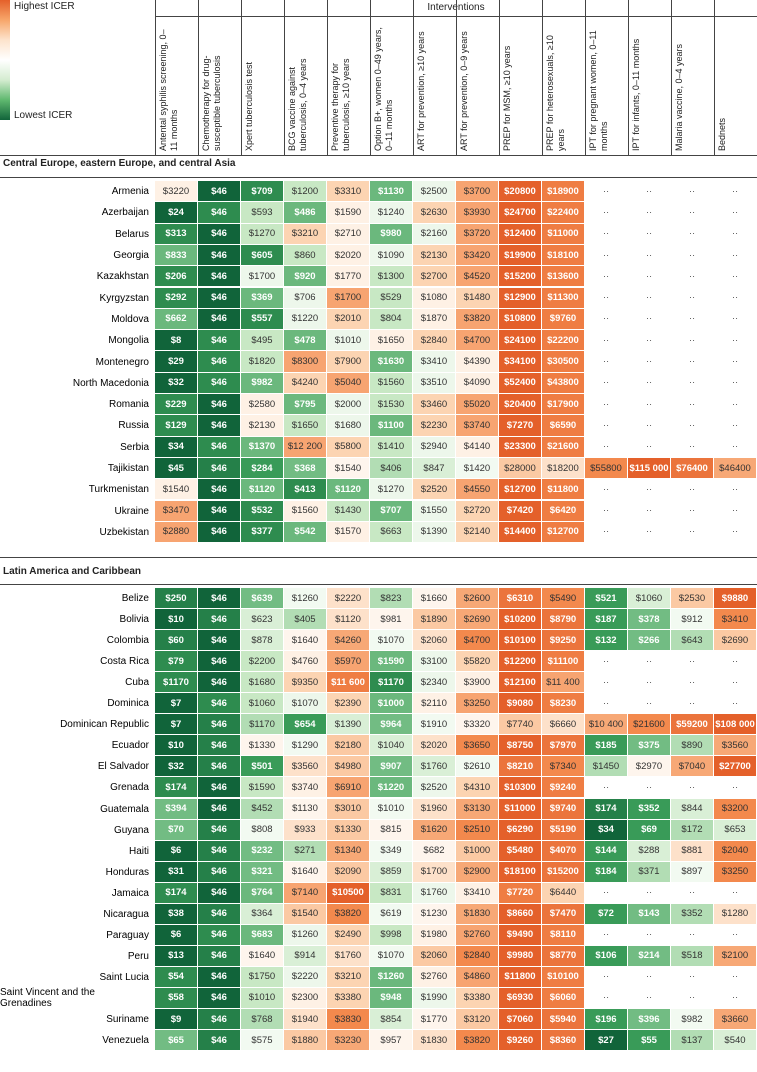 The image size is (757, 1072). What do you see at coordinates (131, 256) in the screenshot?
I see `country-label: Georgia` at bounding box center [131, 256].